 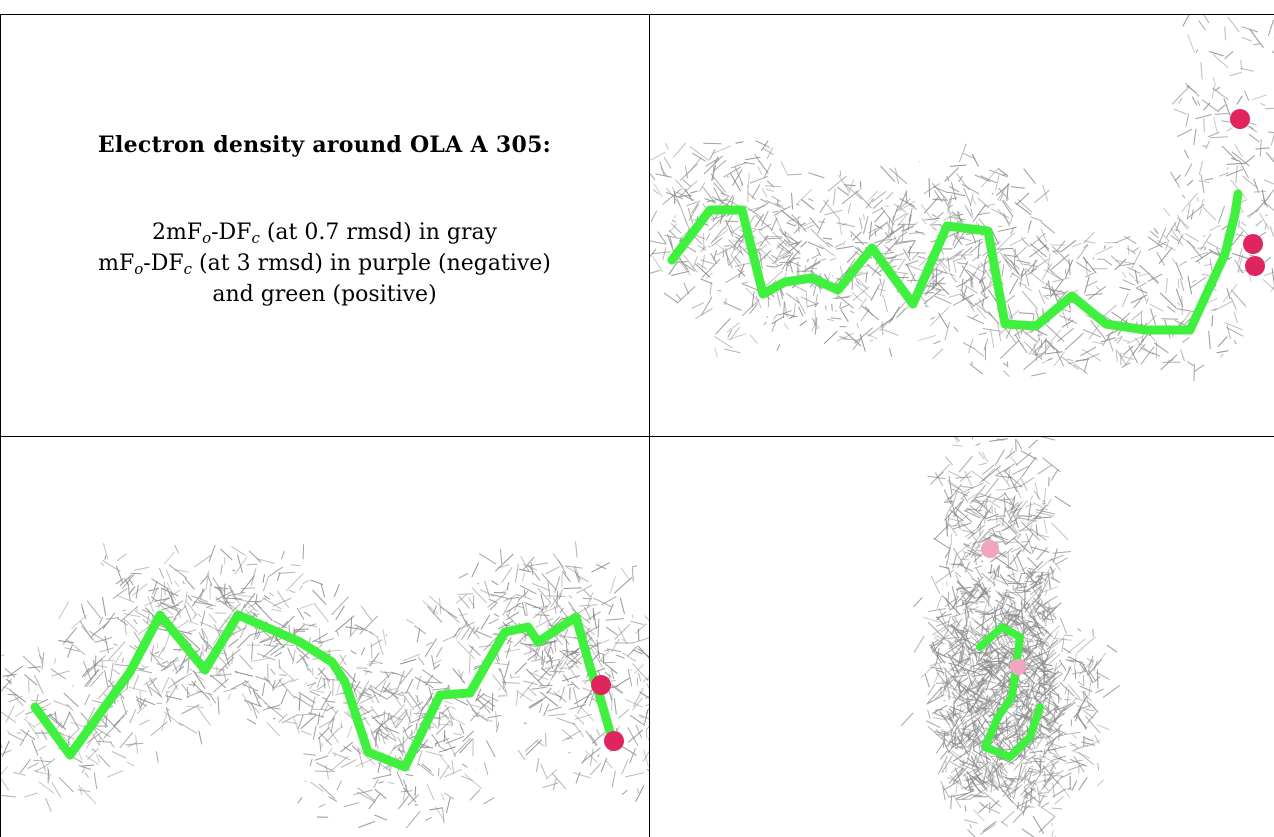 What do you see at coordinates (1010, 637) in the screenshot?
I see `density-mesh` at bounding box center [1010, 637].